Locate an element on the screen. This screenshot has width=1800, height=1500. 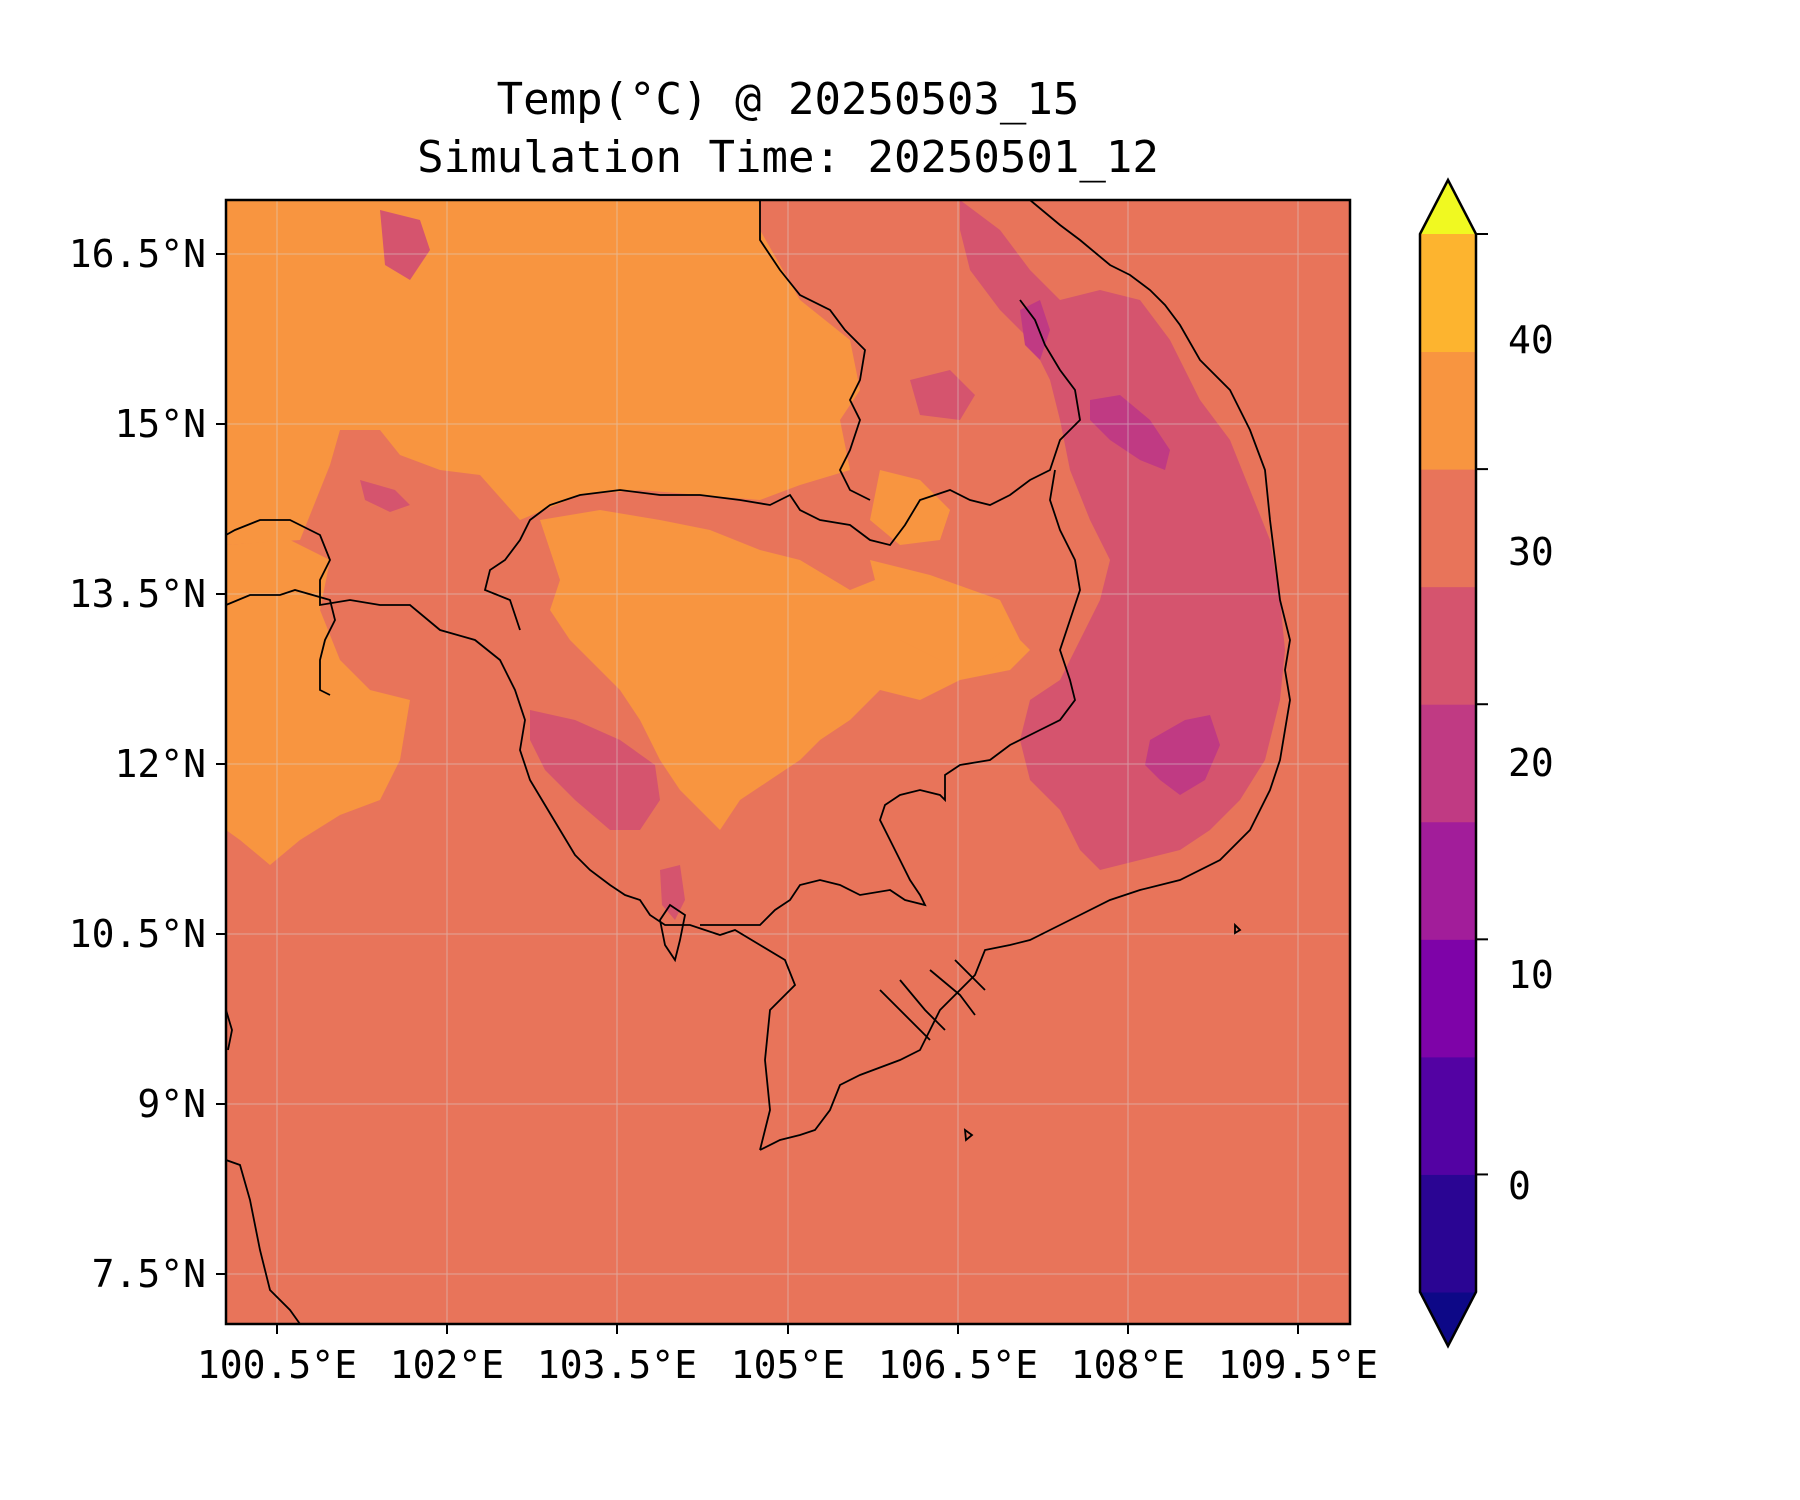
lat-tick-label: 13.5°N is located at coordinates (137, 594).